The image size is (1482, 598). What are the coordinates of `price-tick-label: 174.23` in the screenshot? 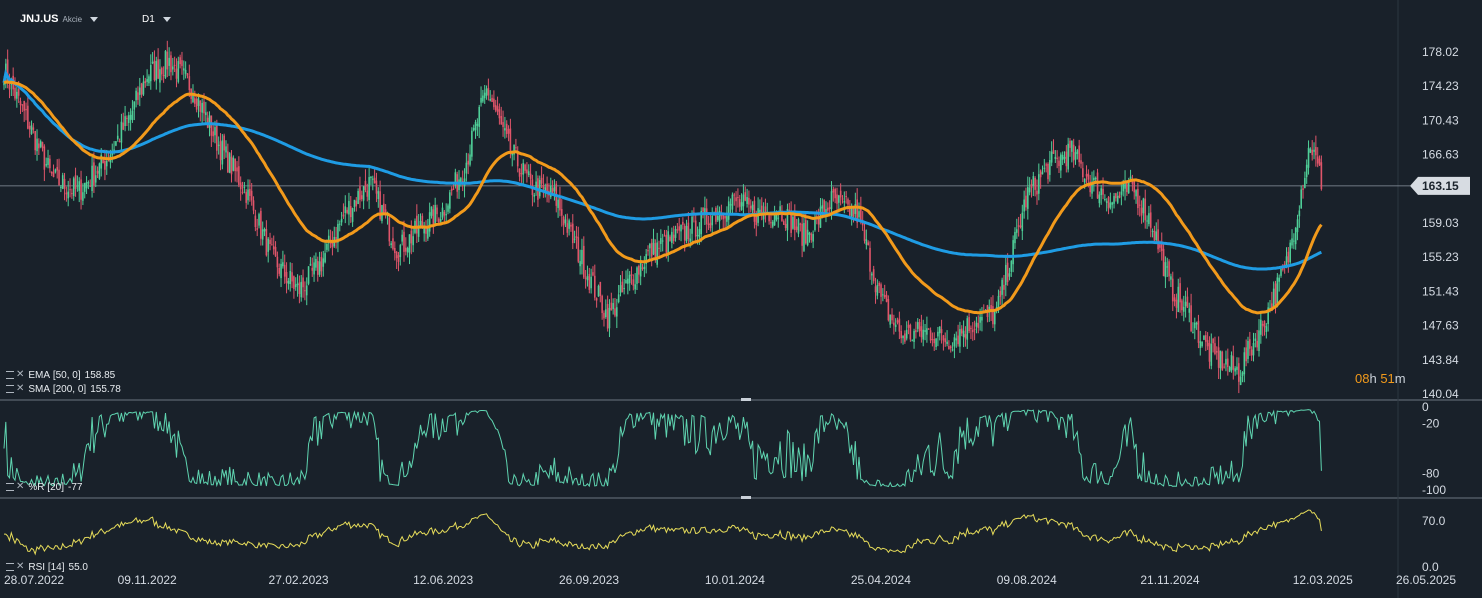 It's located at (1440, 86).